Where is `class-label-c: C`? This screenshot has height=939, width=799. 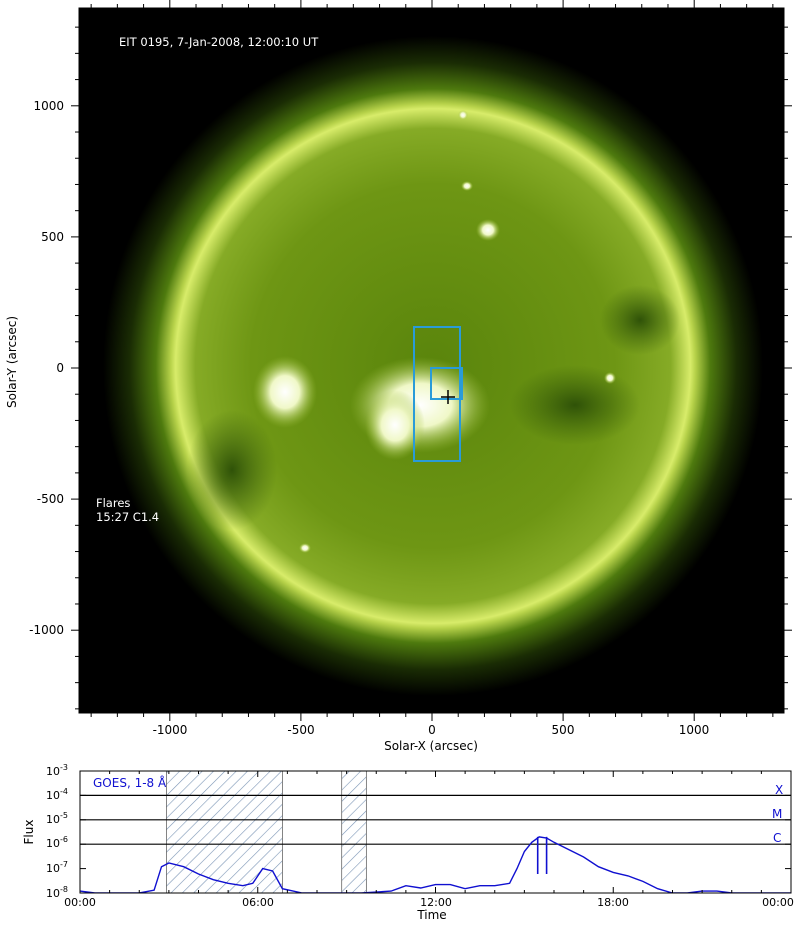 class-label-c: C is located at coordinates (777, 838).